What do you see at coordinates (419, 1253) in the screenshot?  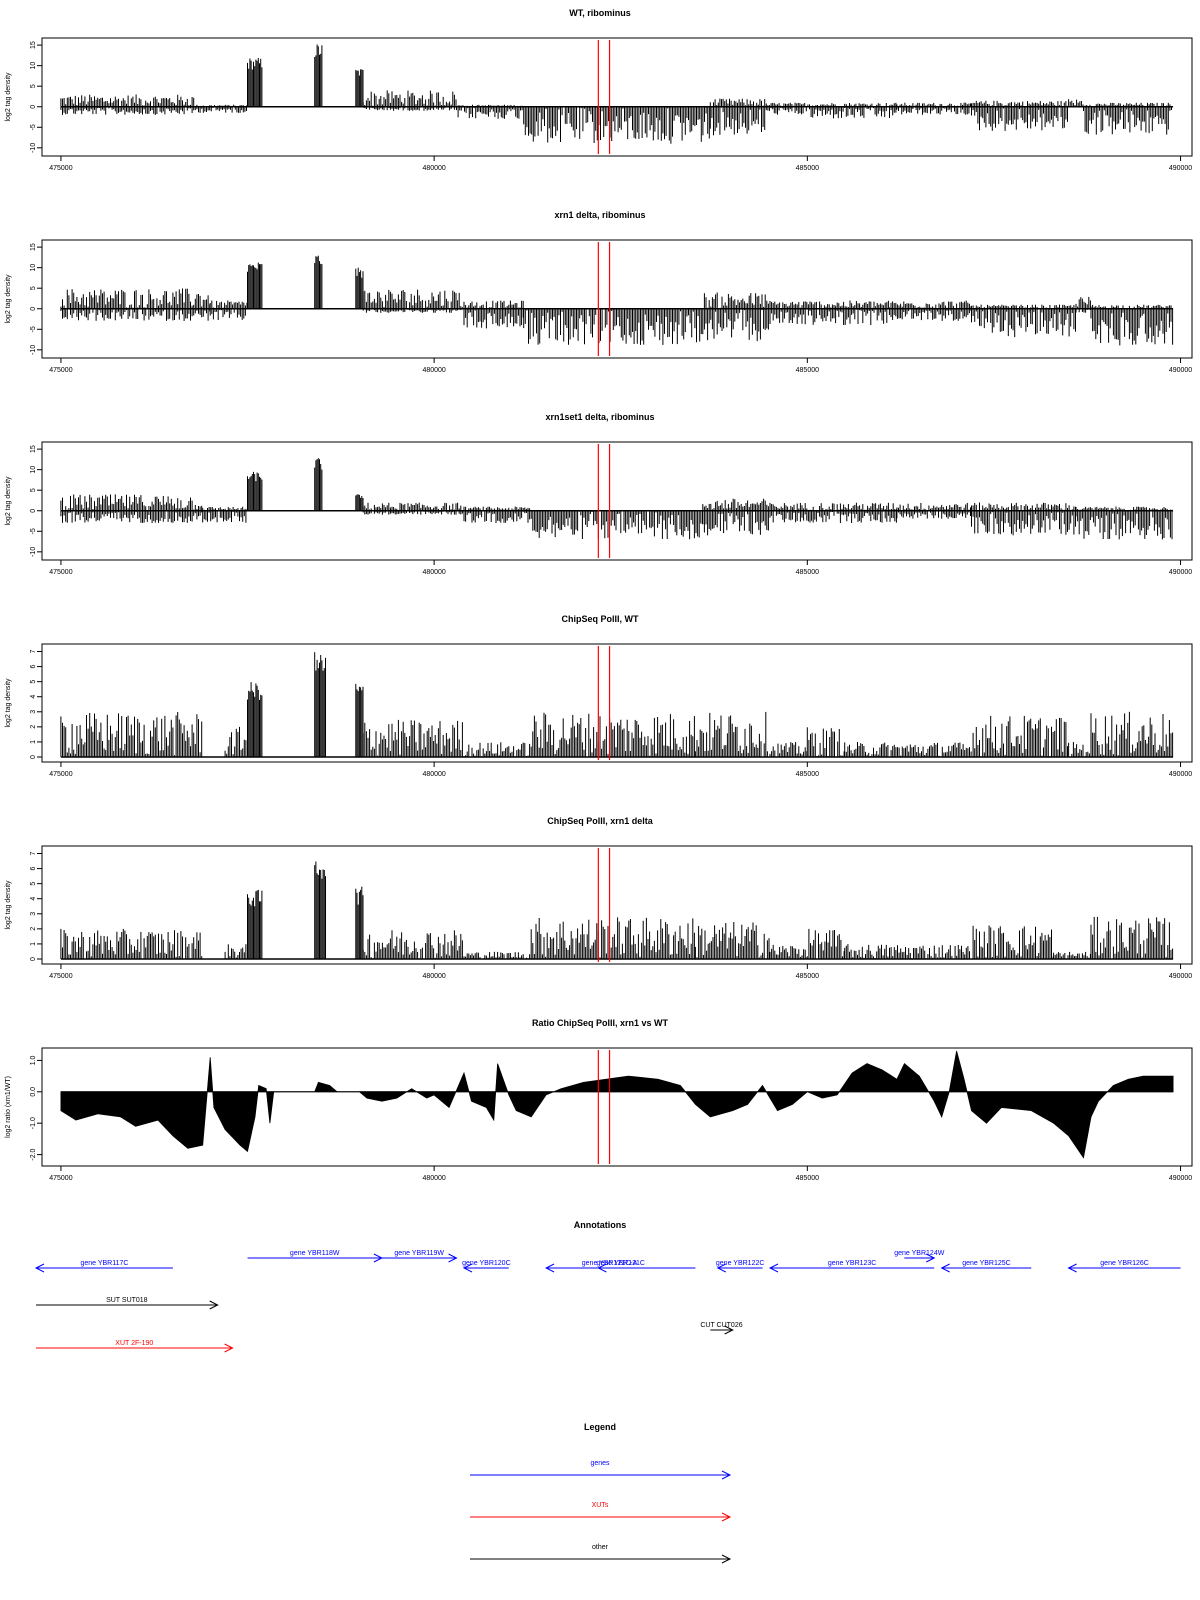 I see `annotation-label: gene YBR119W` at bounding box center [419, 1253].